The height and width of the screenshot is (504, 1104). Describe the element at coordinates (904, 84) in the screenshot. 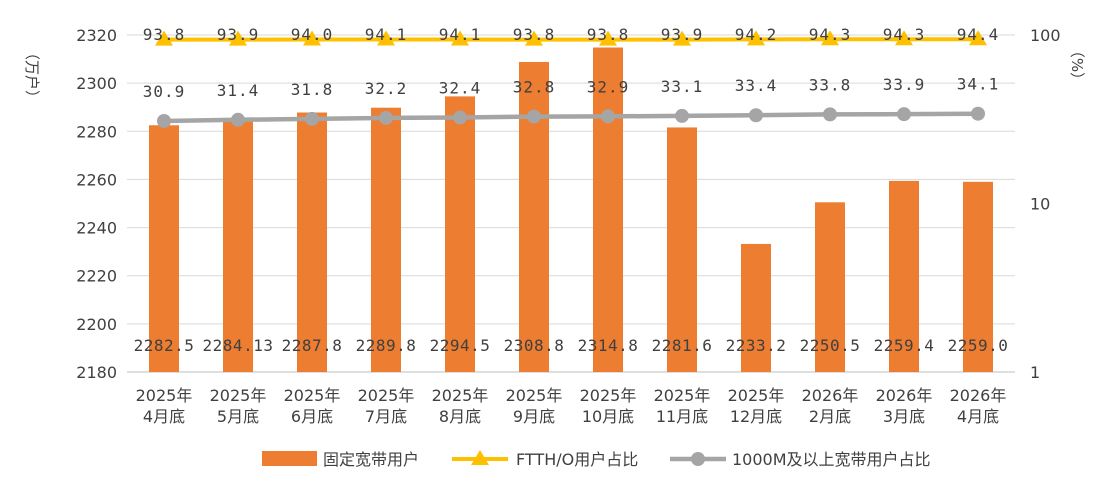

I see `line-value-label: 33.9` at that location.